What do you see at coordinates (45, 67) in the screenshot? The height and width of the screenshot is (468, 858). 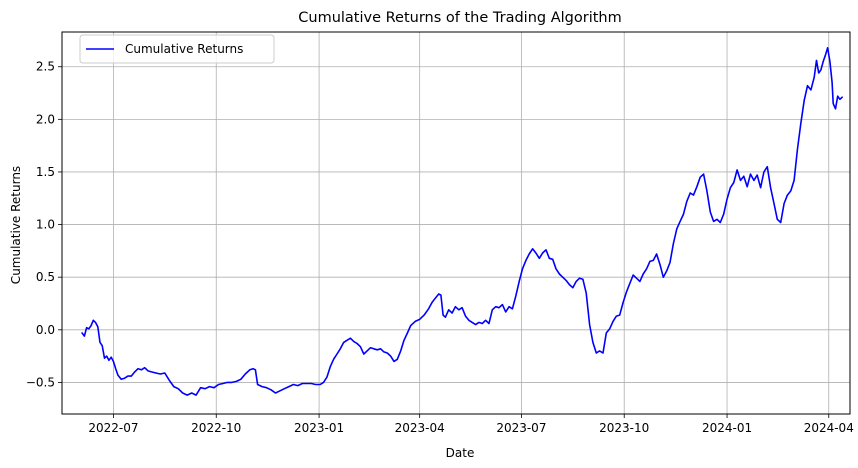 I see `y-tick-label: 2.5` at bounding box center [45, 67].